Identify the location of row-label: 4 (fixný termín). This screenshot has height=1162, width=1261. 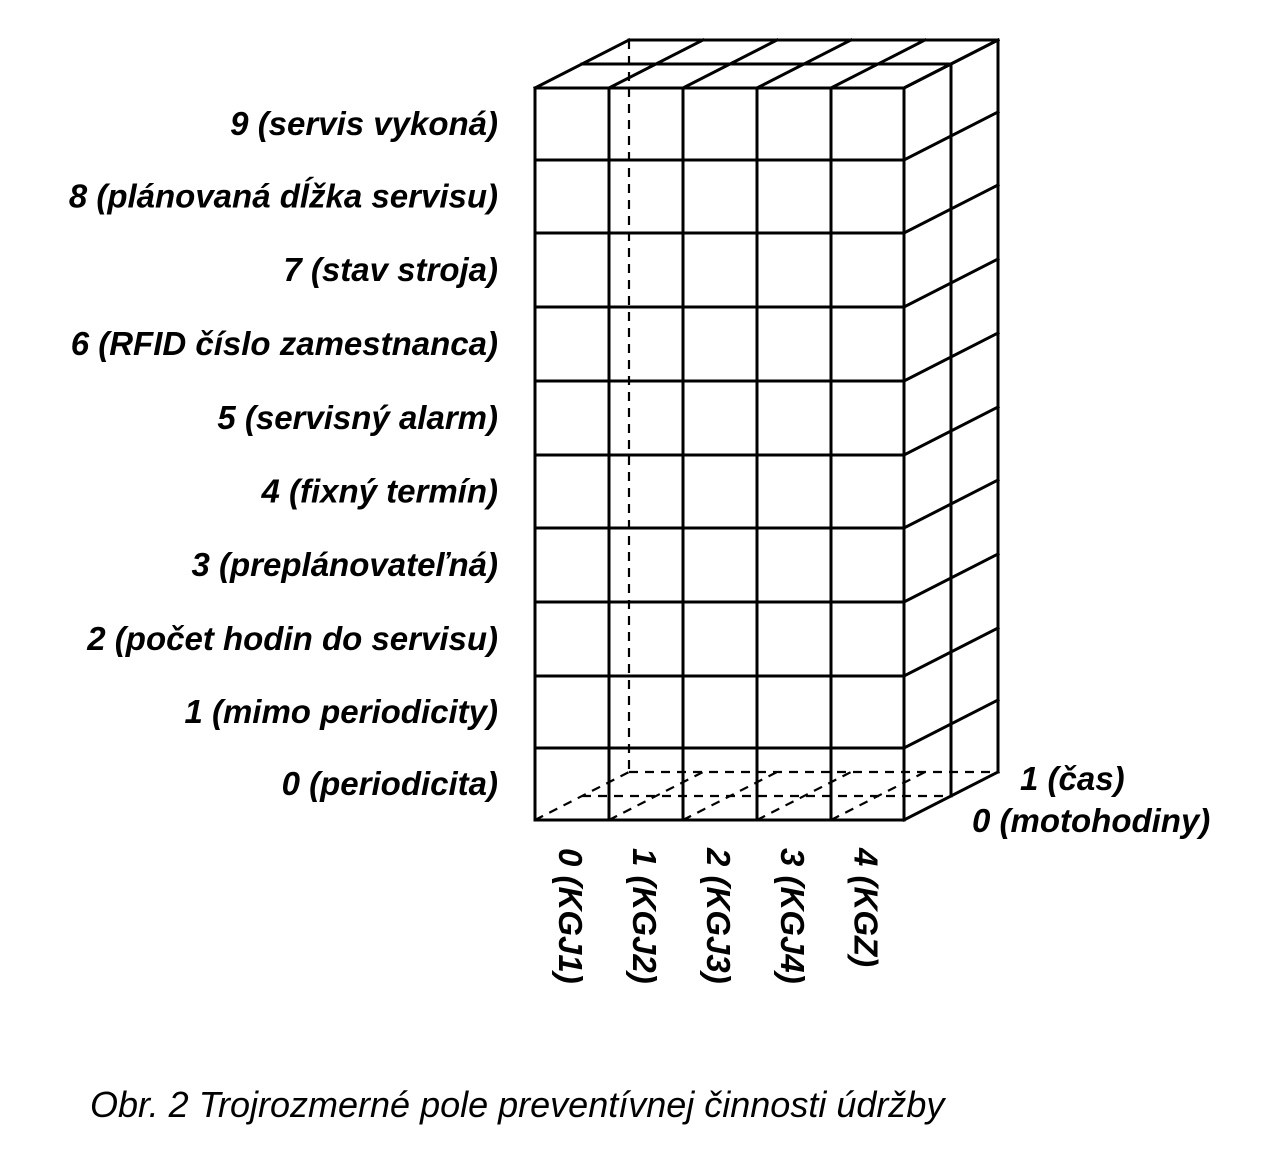
(379, 491).